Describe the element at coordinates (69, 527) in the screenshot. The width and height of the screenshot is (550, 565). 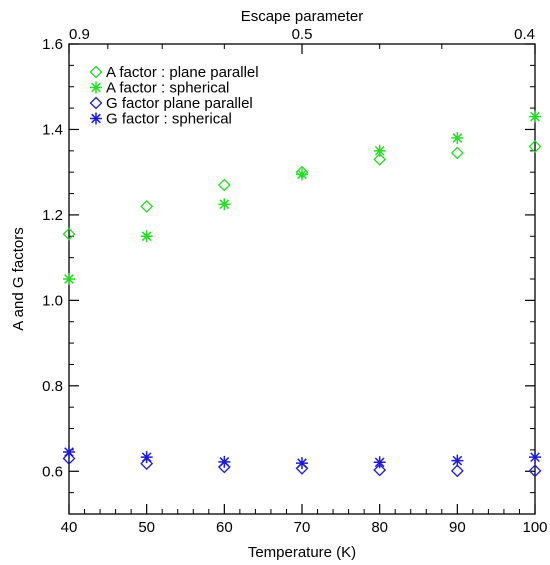
I see `x-tick-label: 40` at that location.